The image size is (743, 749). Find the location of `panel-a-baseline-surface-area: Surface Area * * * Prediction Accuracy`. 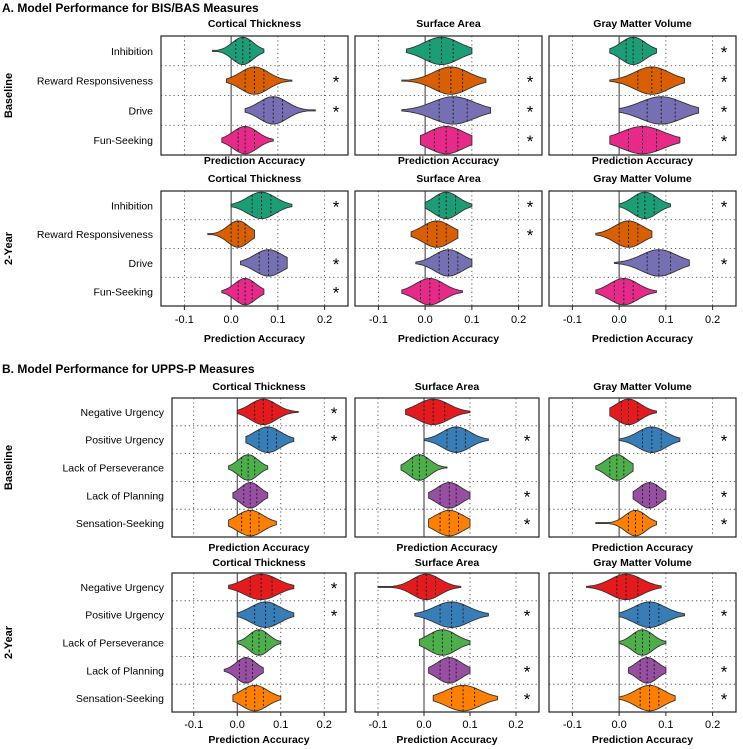

panel-a-baseline-surface-area: Surface Area * * * Prediction Accuracy is located at coordinates (448, 92).